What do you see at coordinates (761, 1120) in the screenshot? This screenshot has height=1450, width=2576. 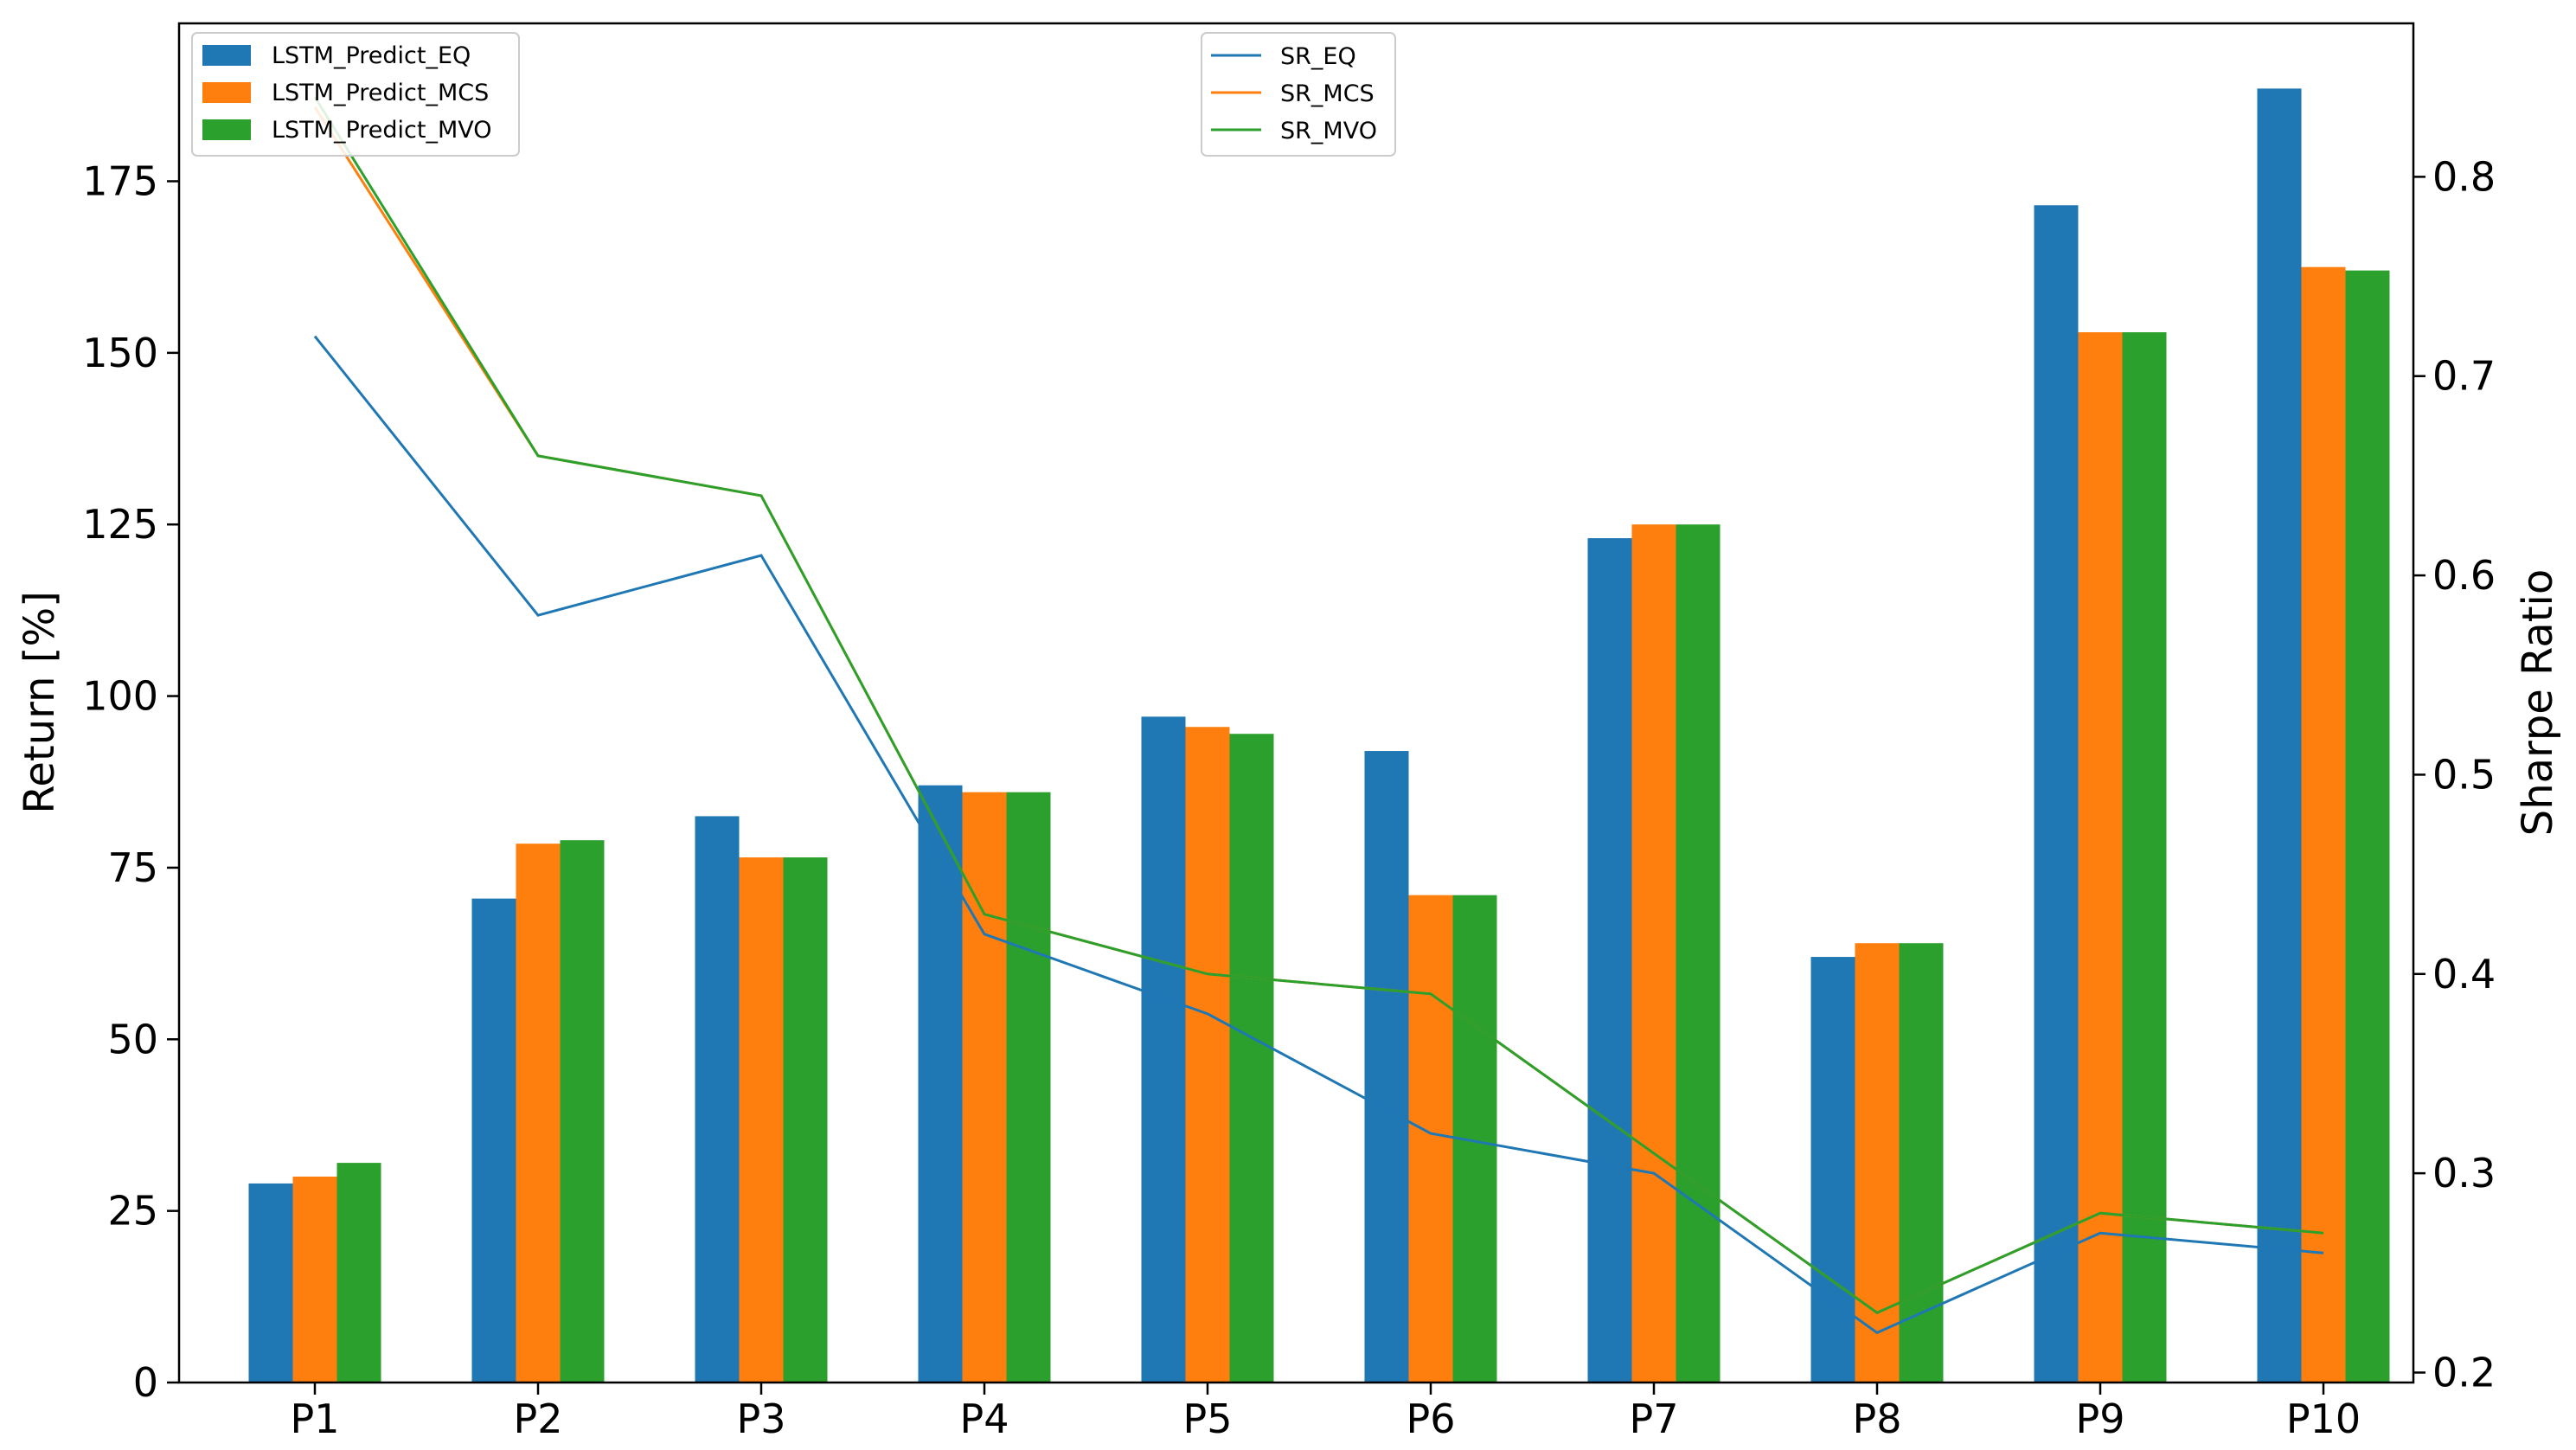 I see `bar-LSTM_Predict_MCS-P3` at bounding box center [761, 1120].